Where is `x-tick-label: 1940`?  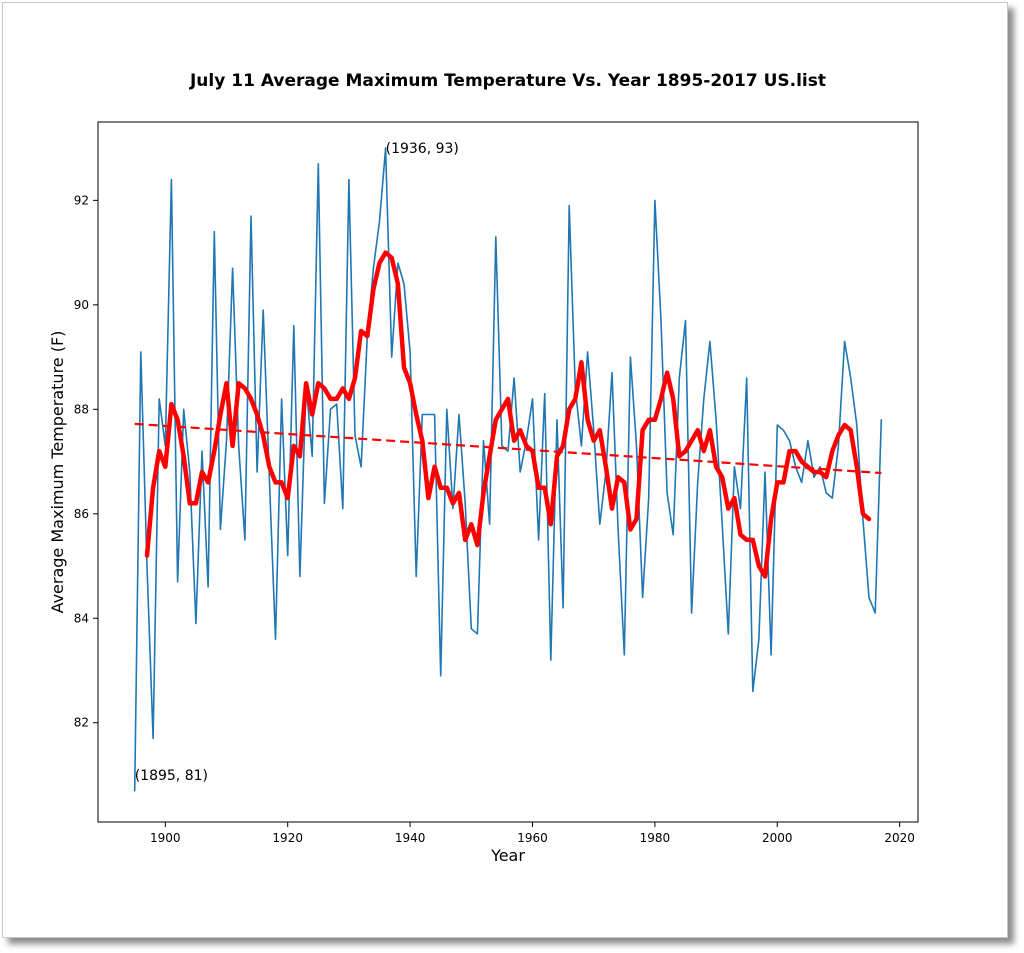 x-tick-label: 1940 is located at coordinates (410, 838).